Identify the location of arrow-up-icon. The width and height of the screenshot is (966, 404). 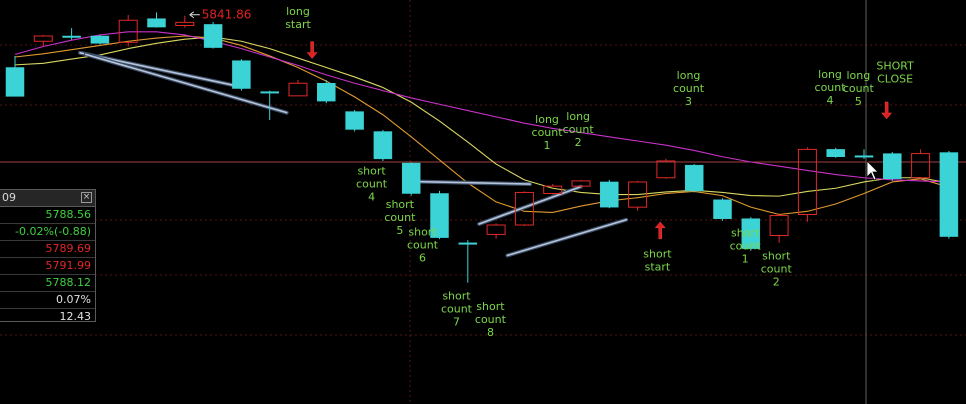
(660, 230).